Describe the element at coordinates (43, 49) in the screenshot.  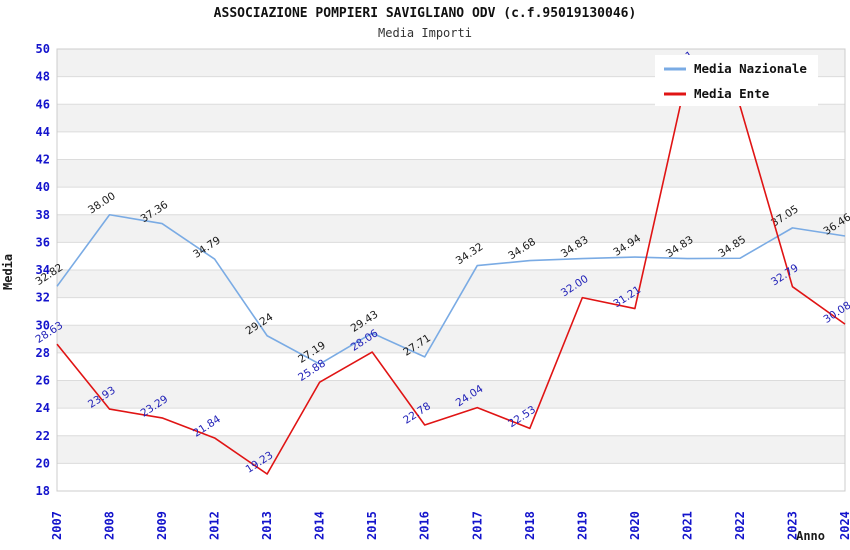
I see `y-tick-label: 50` at that location.